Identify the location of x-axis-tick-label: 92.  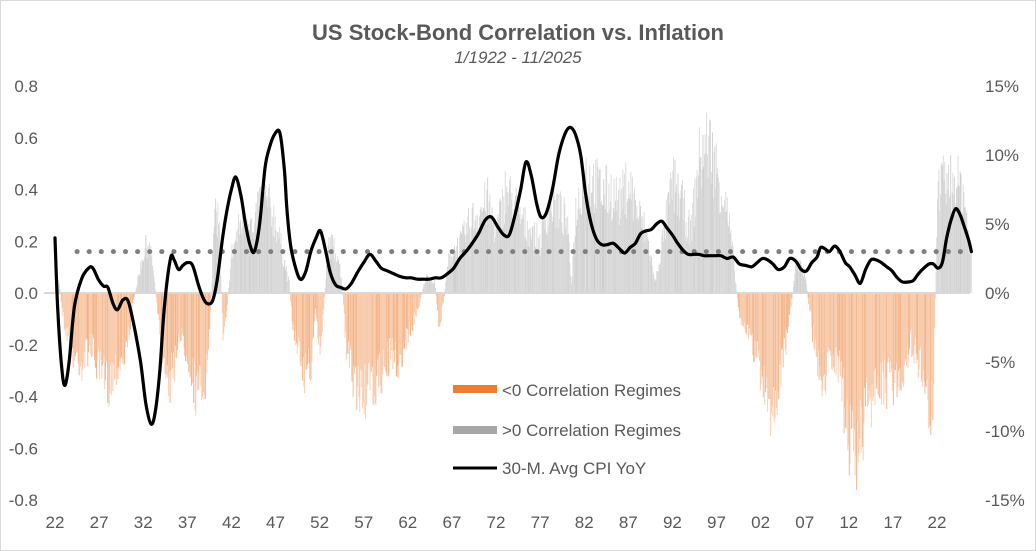
(672, 522).